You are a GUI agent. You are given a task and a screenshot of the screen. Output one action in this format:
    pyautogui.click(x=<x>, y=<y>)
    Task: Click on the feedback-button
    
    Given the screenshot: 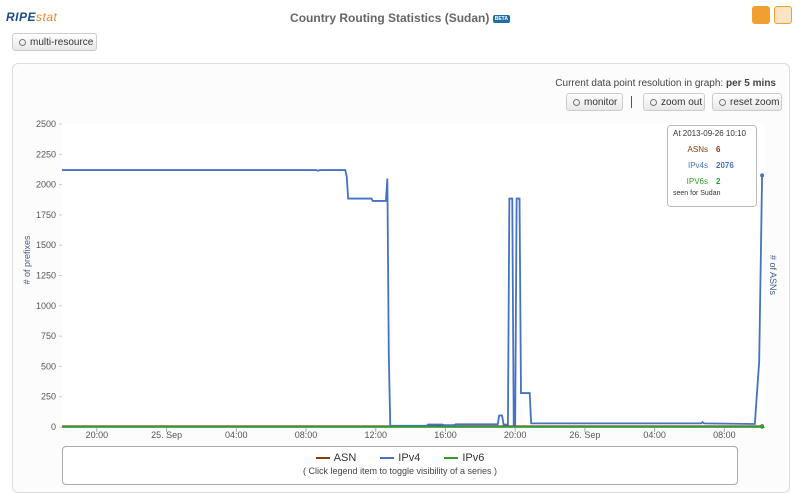 What is the action you would take?
    pyautogui.click(x=761, y=15)
    